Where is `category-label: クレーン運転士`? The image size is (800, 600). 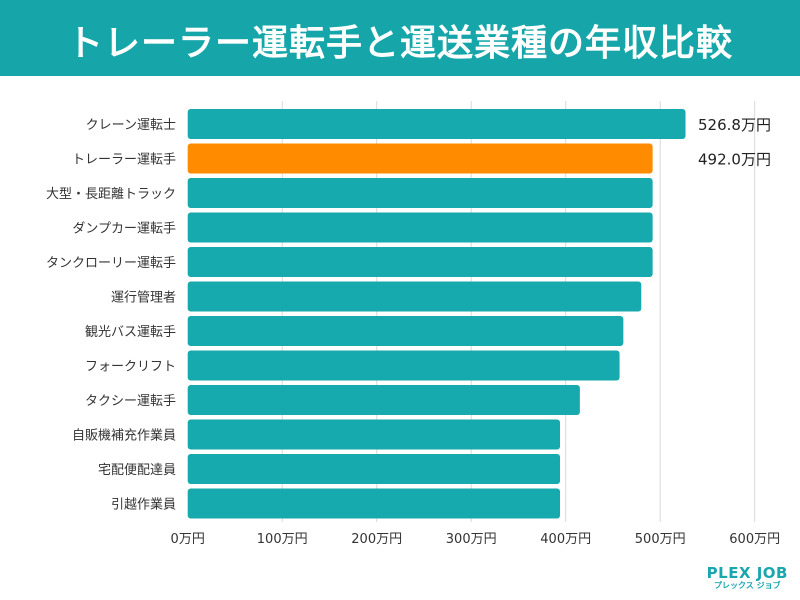
category-label: クレーン運転士 is located at coordinates (131, 125).